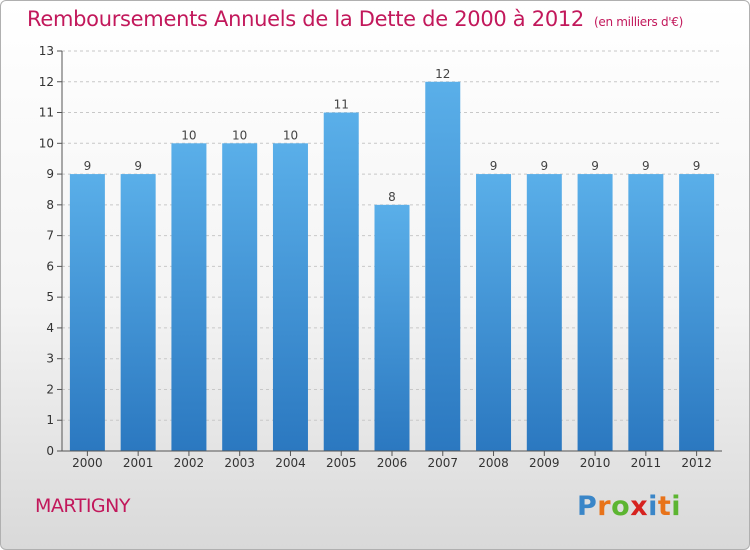 The height and width of the screenshot is (550, 750). What do you see at coordinates (50, 328) in the screenshot?
I see `y-tick-label: 4` at bounding box center [50, 328].